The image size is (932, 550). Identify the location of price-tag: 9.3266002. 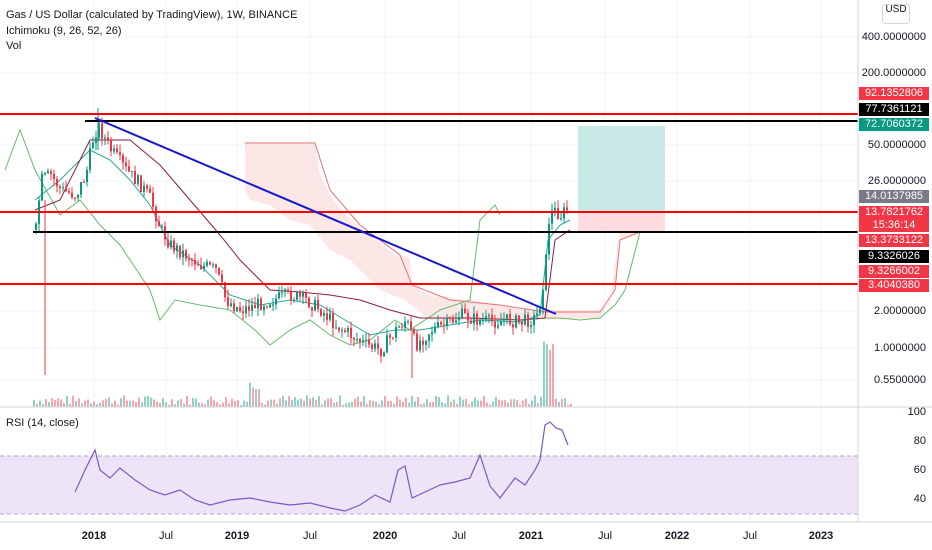
(894, 271).